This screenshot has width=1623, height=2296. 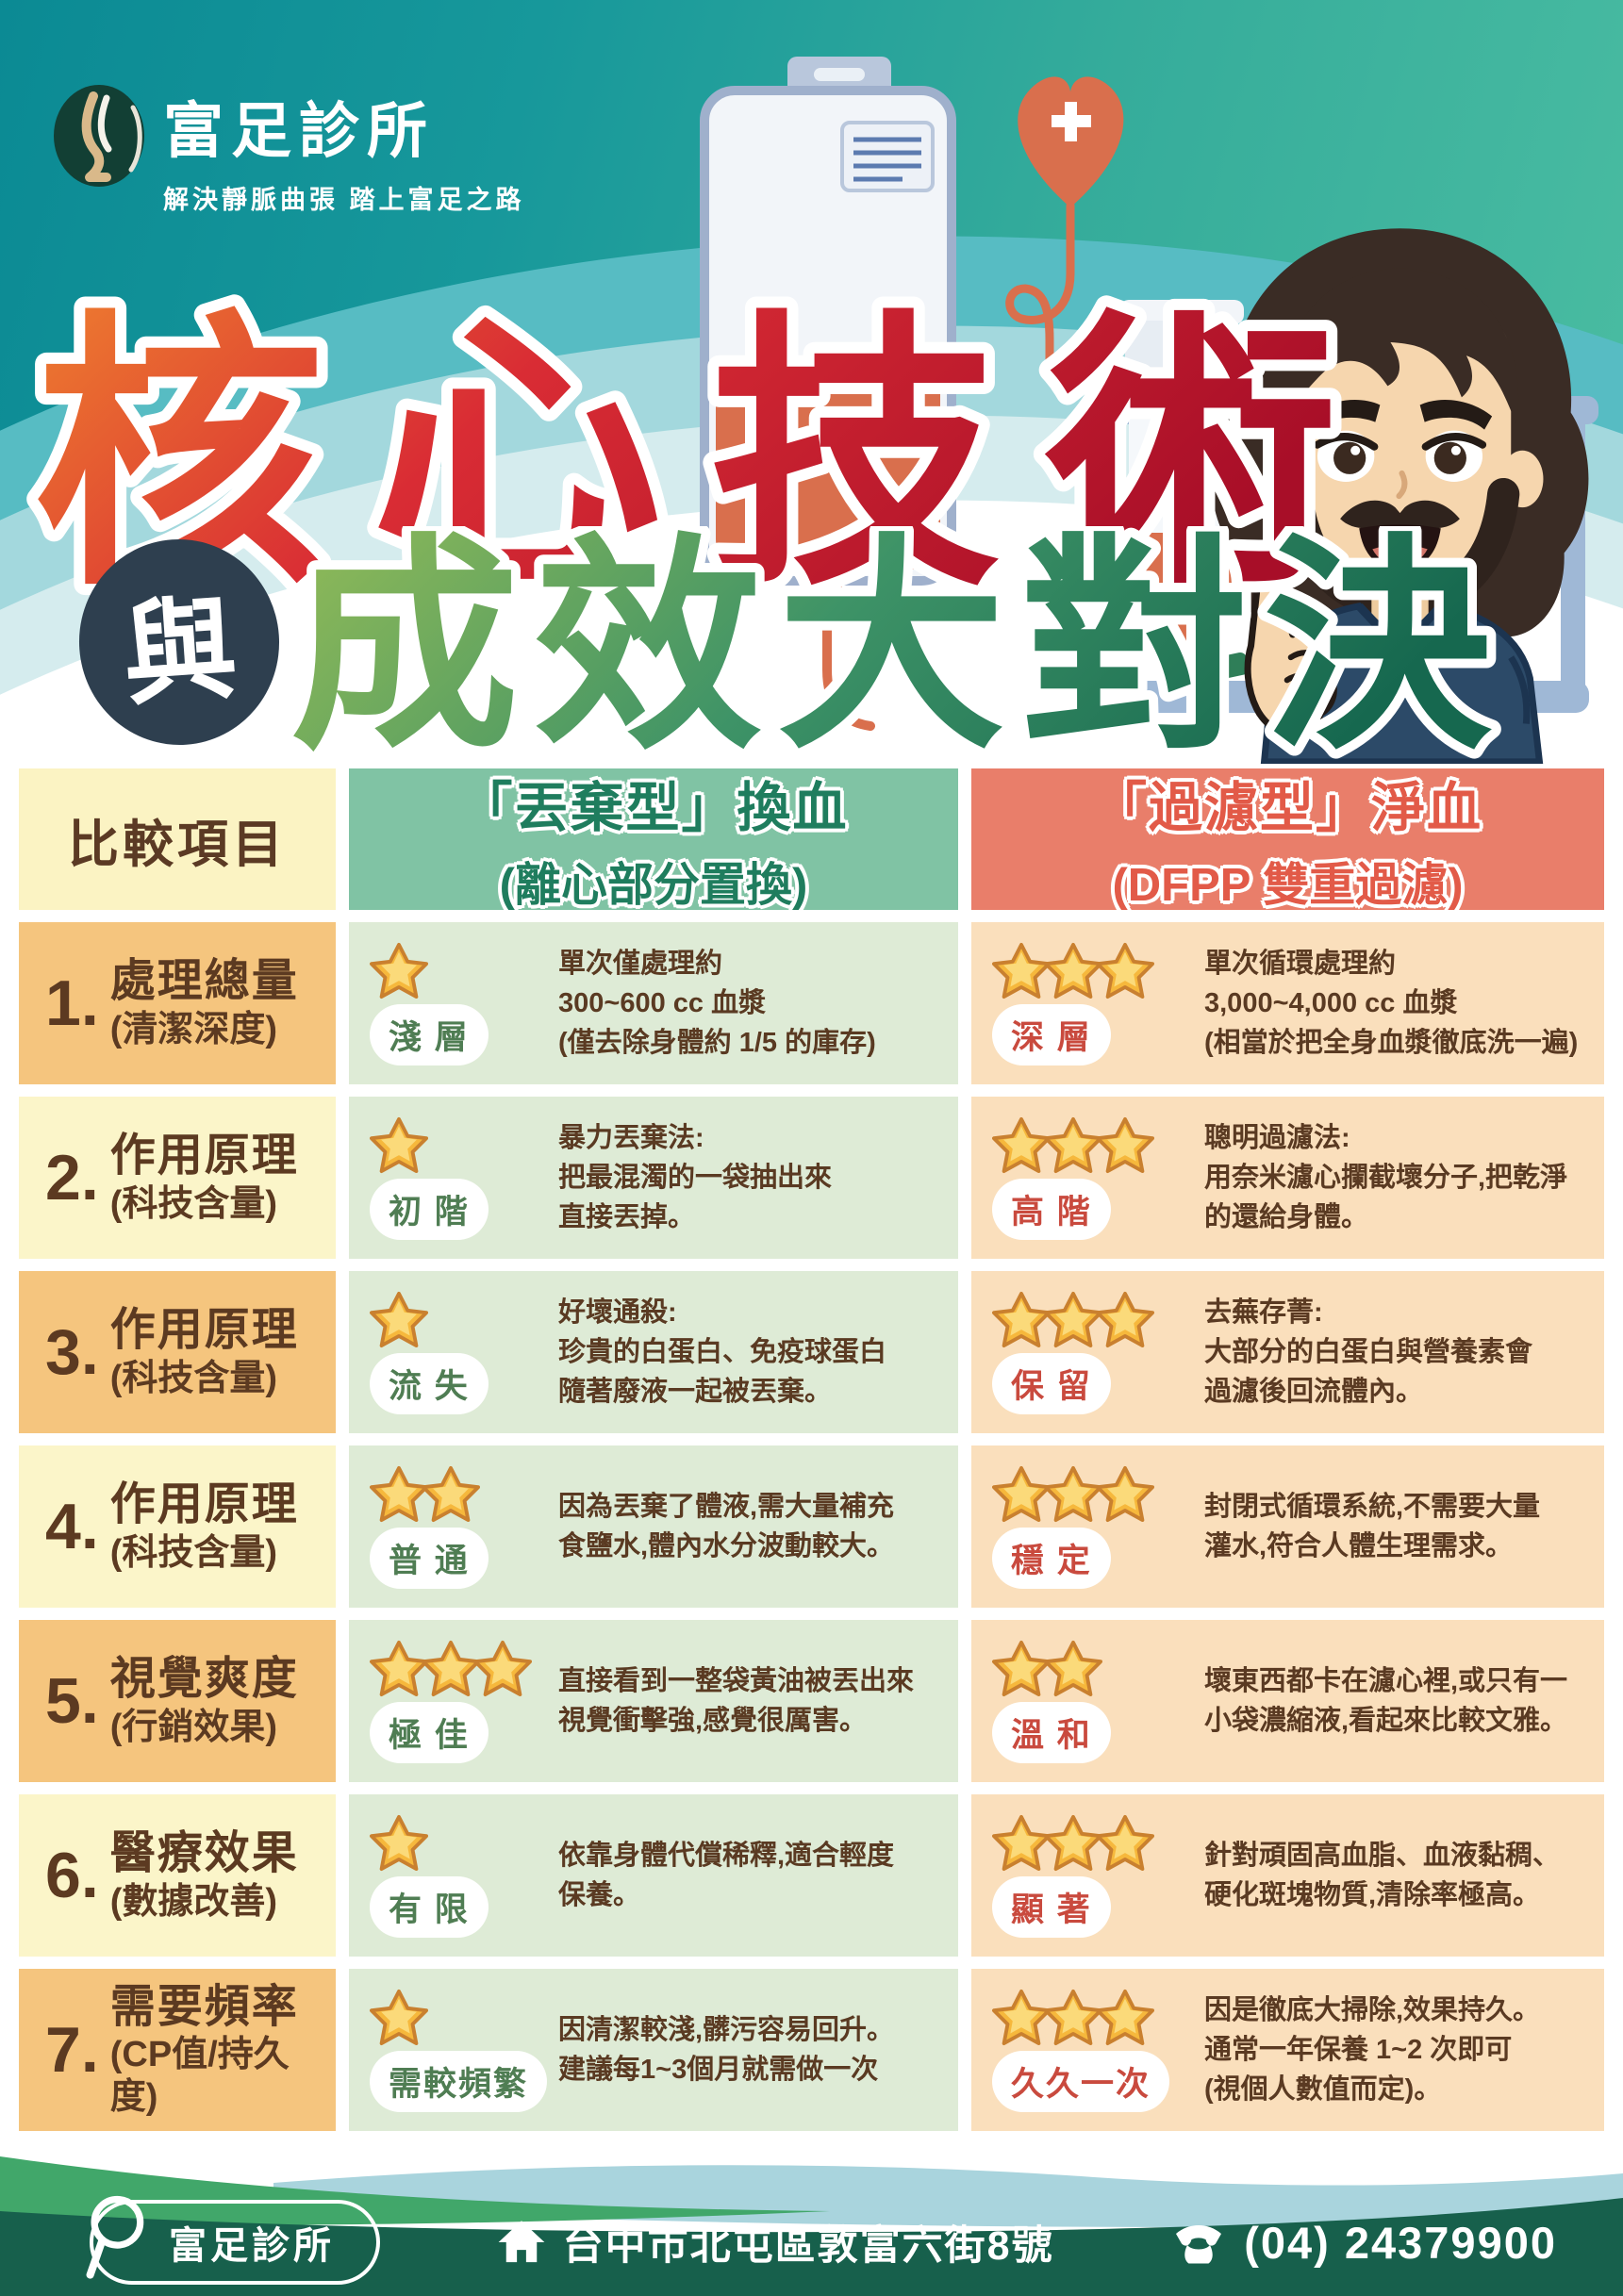 I want to click on cell-description: 去蕪存菁: 大部分的白蛋白與營養素會 過濾後回流體內。, so click(x=1368, y=1352).